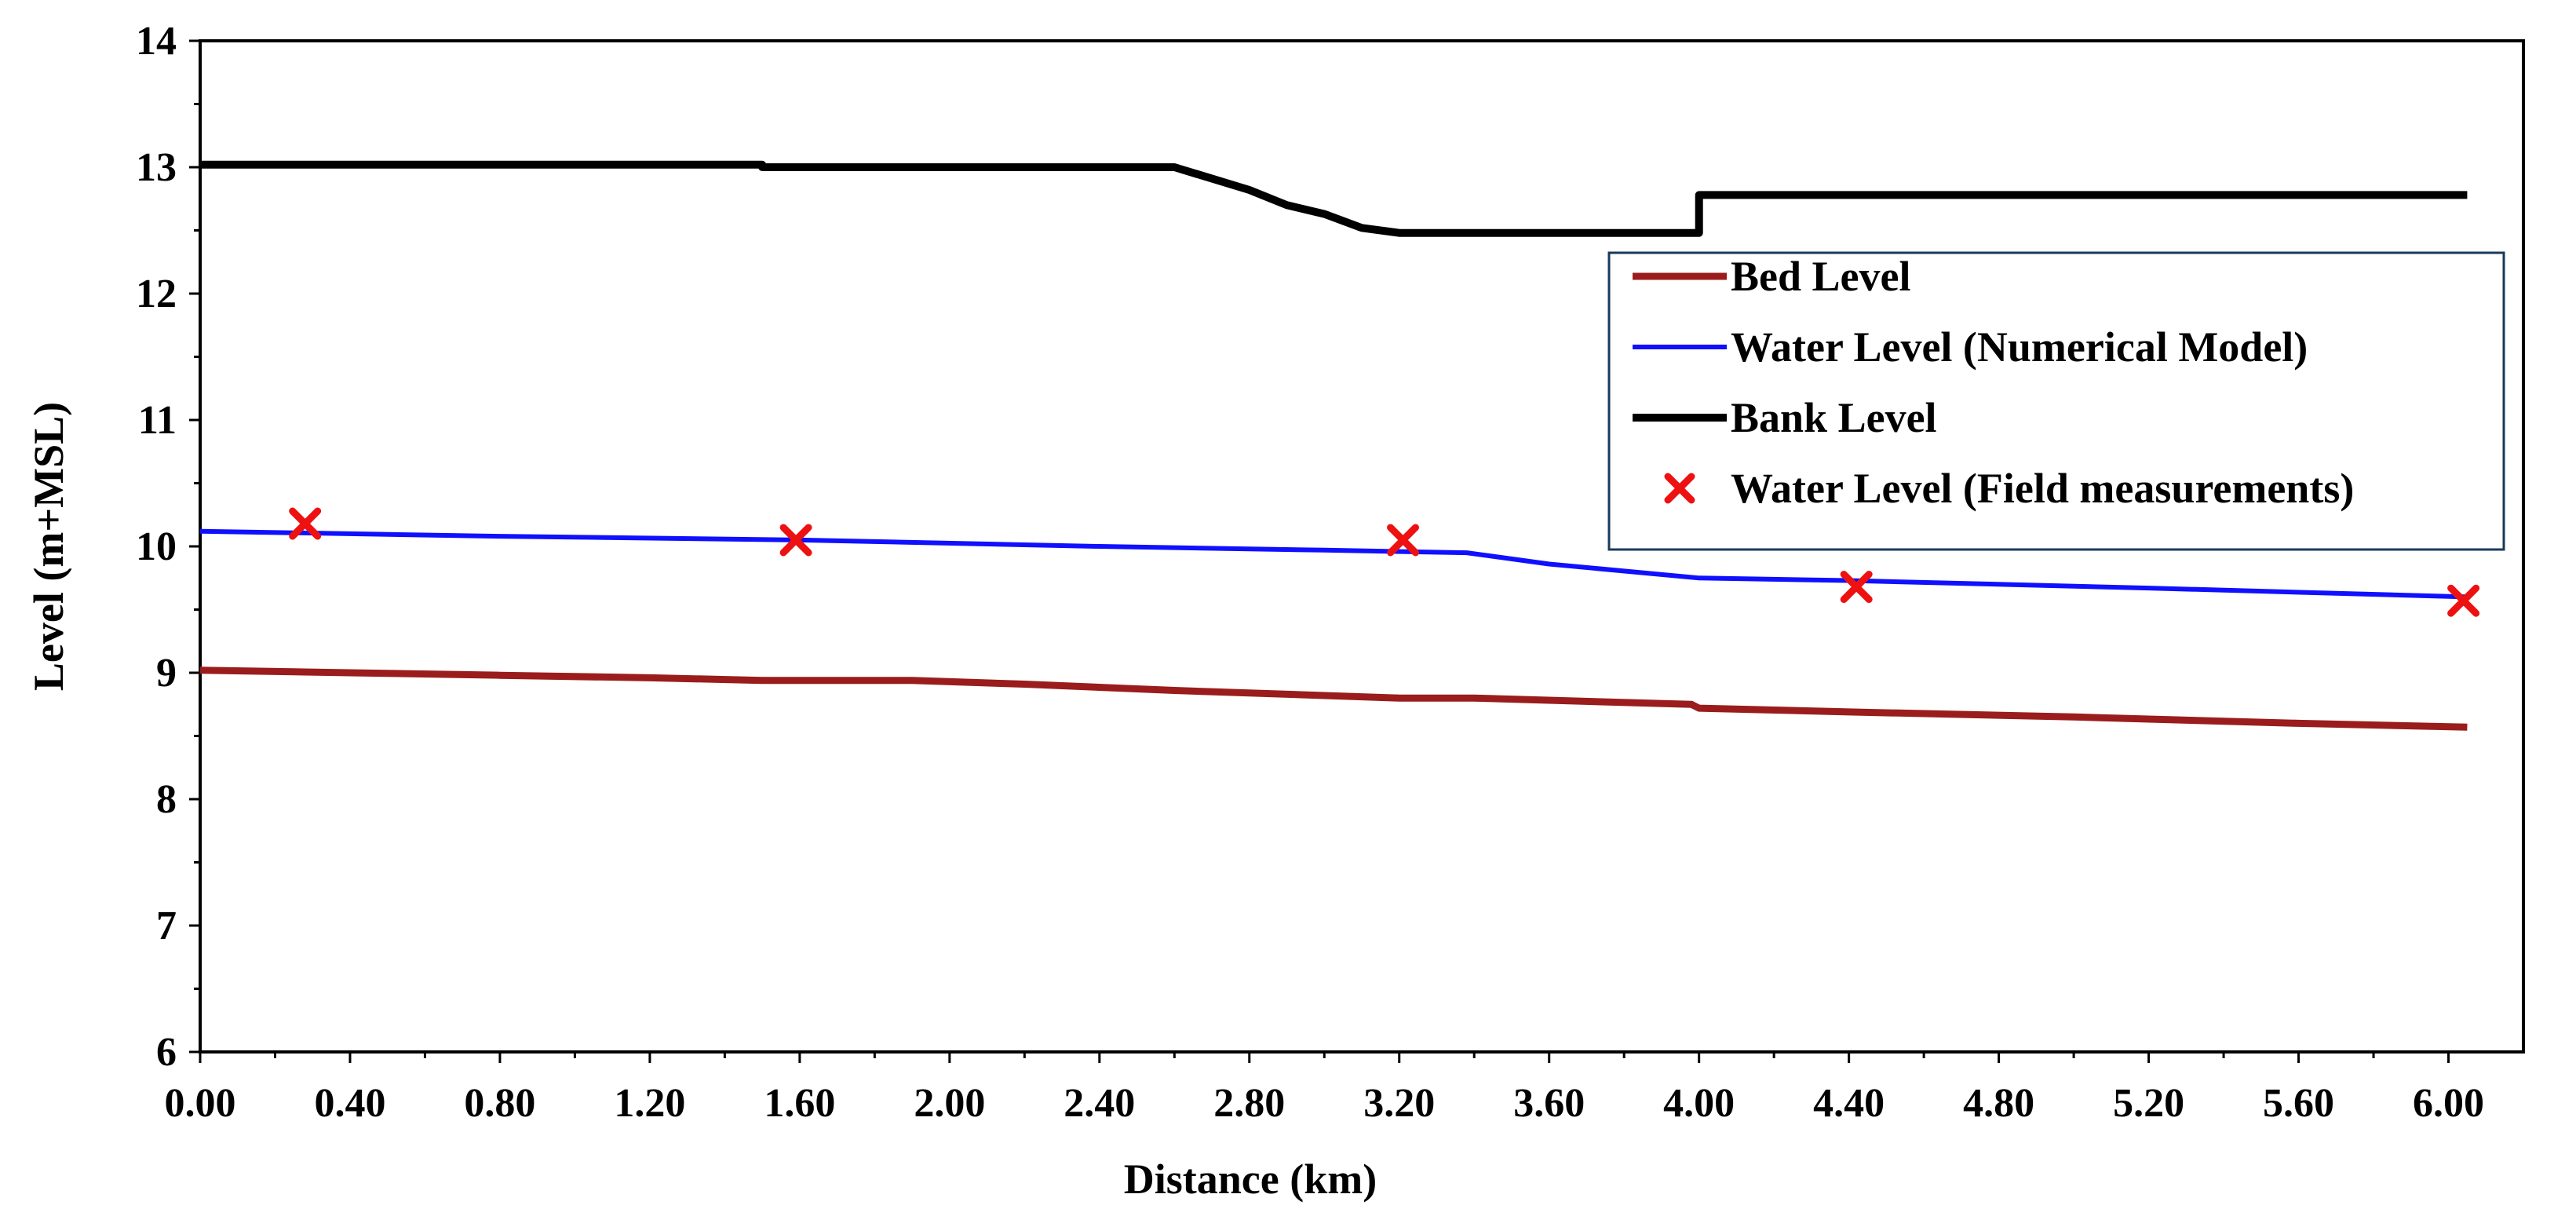 The width and height of the screenshot is (2576, 1227). What do you see at coordinates (156, 167) in the screenshot?
I see `y-tick-label: 13` at bounding box center [156, 167].